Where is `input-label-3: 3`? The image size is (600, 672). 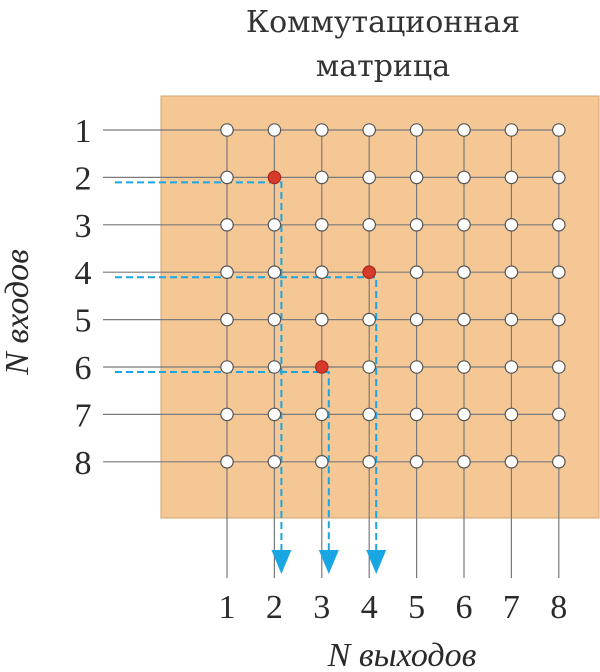
input-label-3: 3 is located at coordinates (83, 226).